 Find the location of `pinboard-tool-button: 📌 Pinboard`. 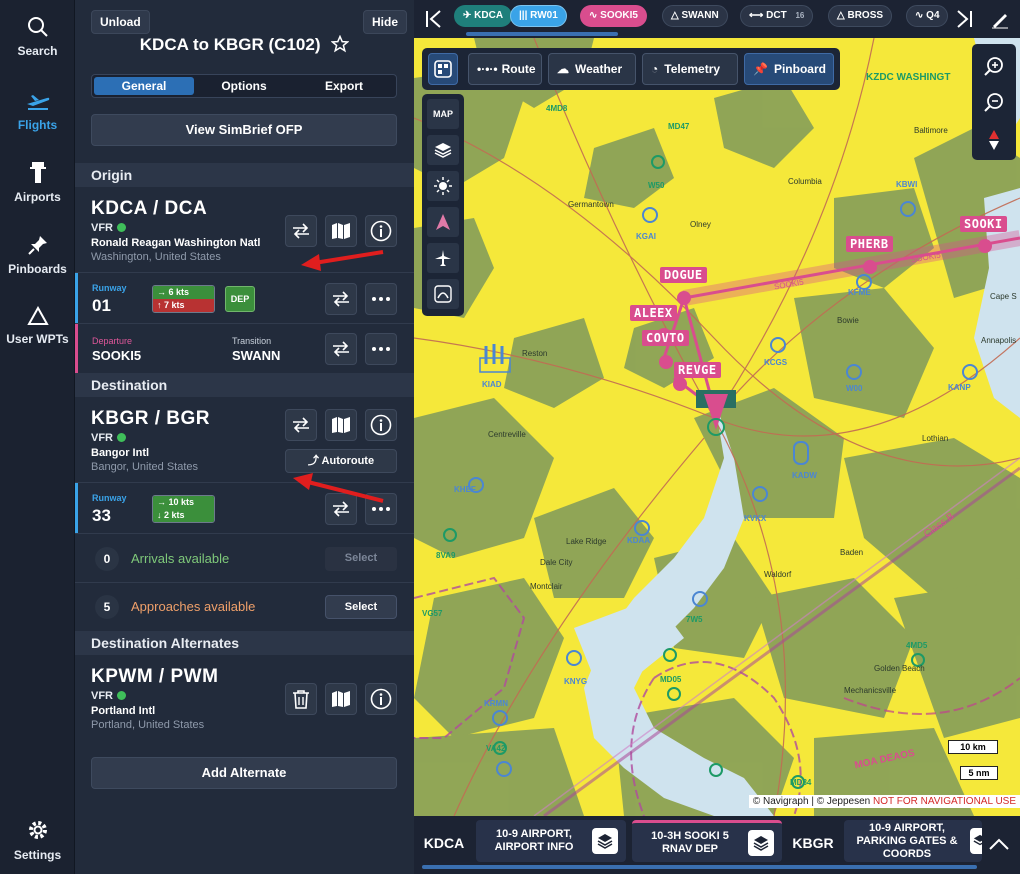

pinboard-tool-button: 📌 Pinboard is located at coordinates (789, 69).